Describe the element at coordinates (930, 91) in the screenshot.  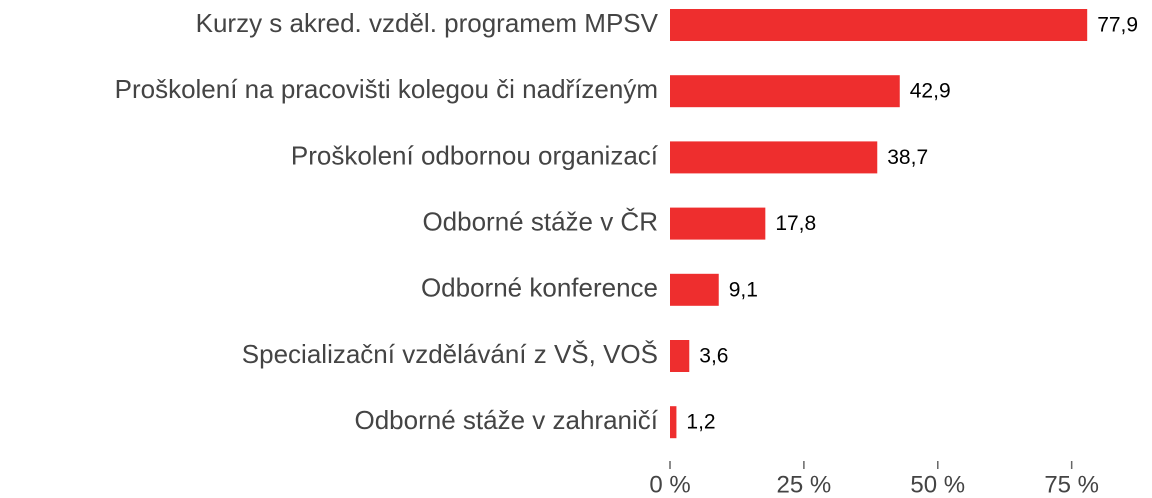
I see `value-label: 42,9` at that location.